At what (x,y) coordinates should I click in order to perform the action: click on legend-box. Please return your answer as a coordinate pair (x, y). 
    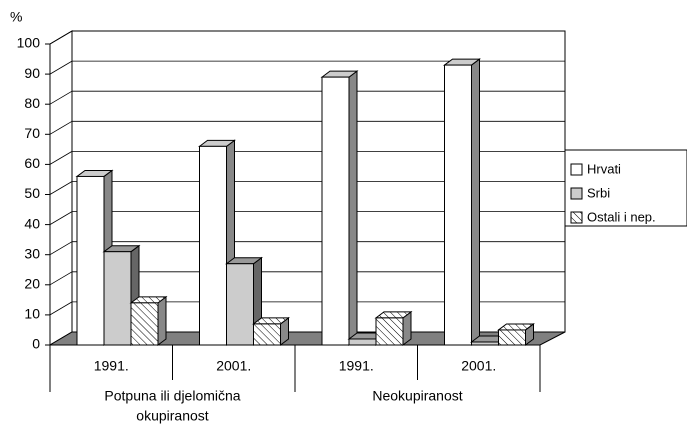
    Looking at the image, I should click on (625, 188).